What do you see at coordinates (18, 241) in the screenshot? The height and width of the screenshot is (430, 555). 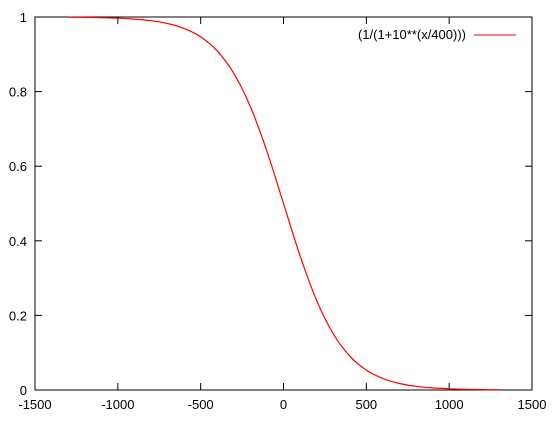 I see `y-tick-label: 0.4` at bounding box center [18, 241].